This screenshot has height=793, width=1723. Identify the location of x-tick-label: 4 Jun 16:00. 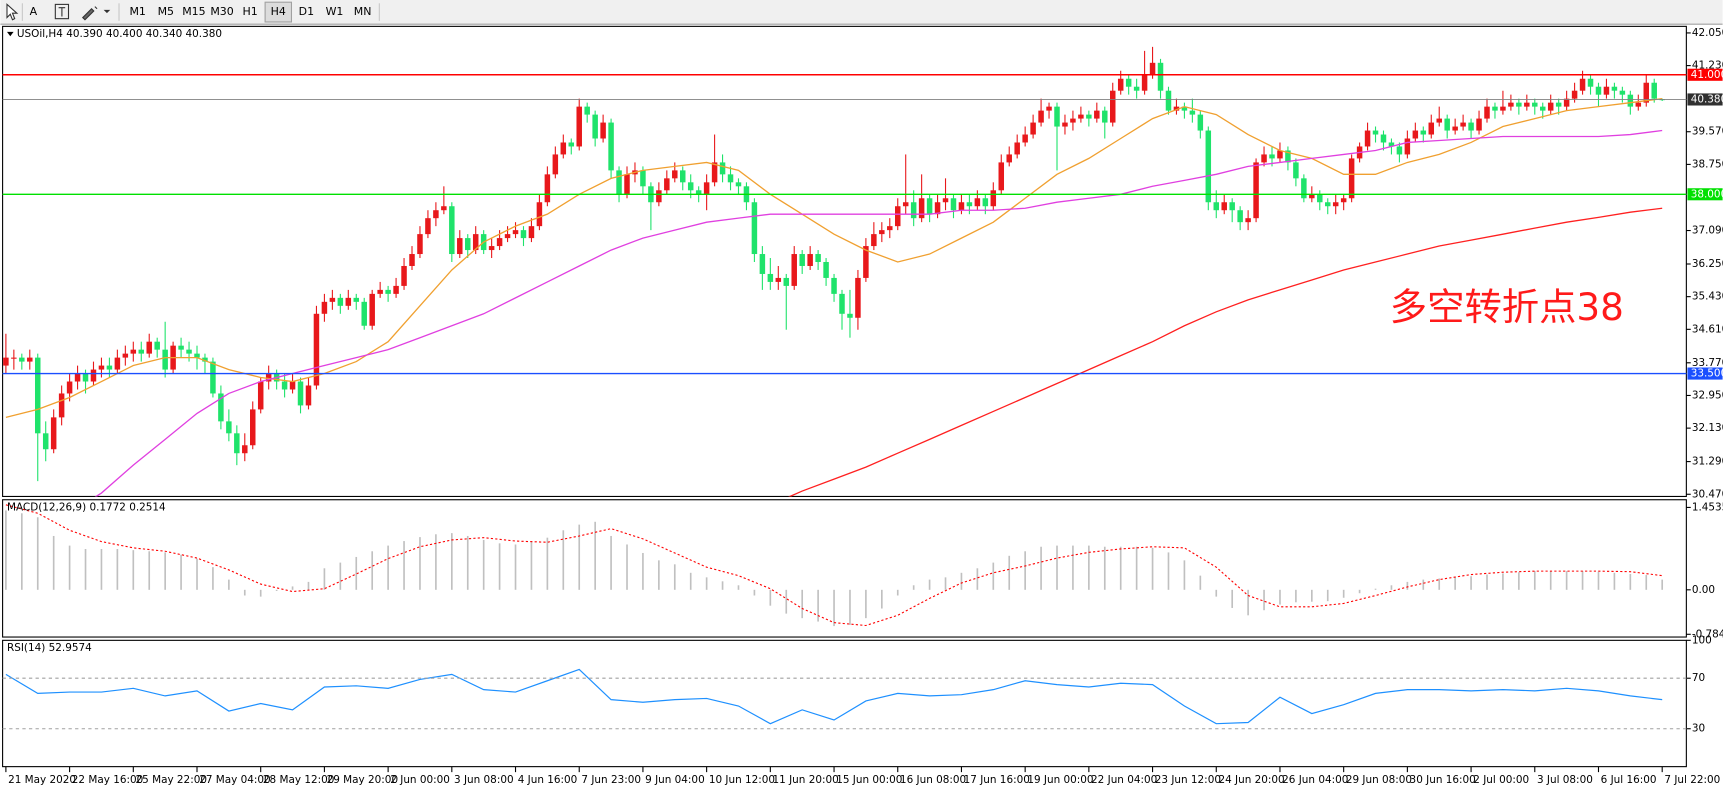
(548, 780).